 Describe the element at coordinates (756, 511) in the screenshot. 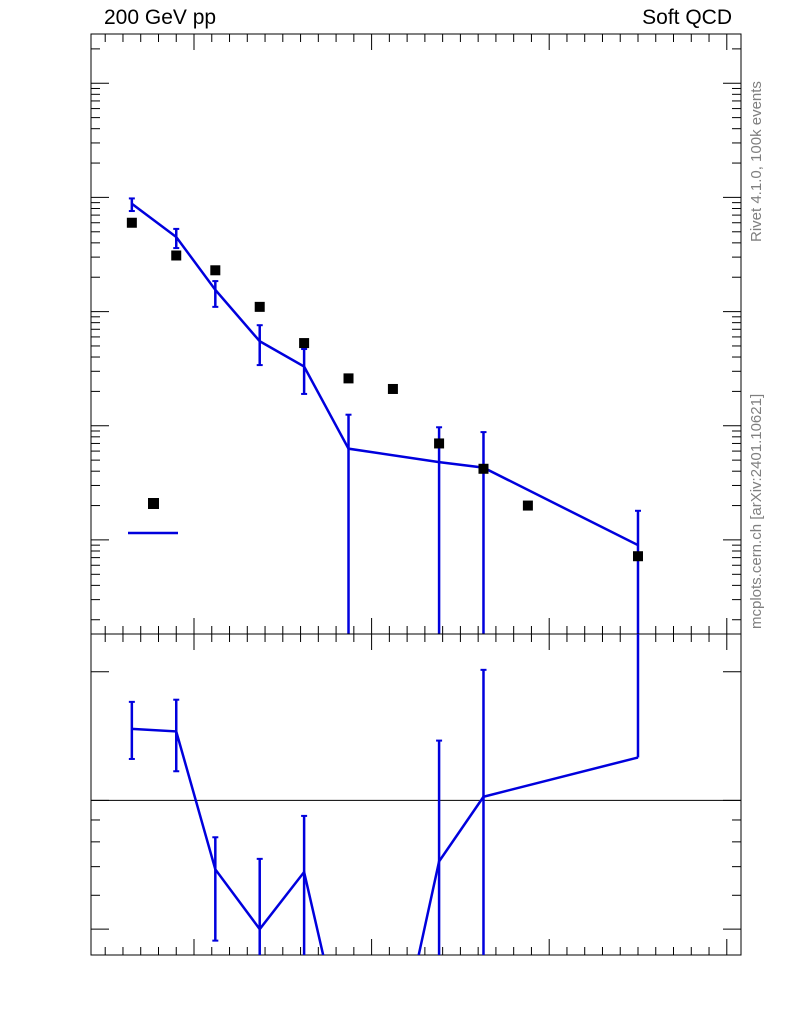

I see `mcplots-credit-label: mcplots.cern.ch [arXiv:2401.10621]` at that location.